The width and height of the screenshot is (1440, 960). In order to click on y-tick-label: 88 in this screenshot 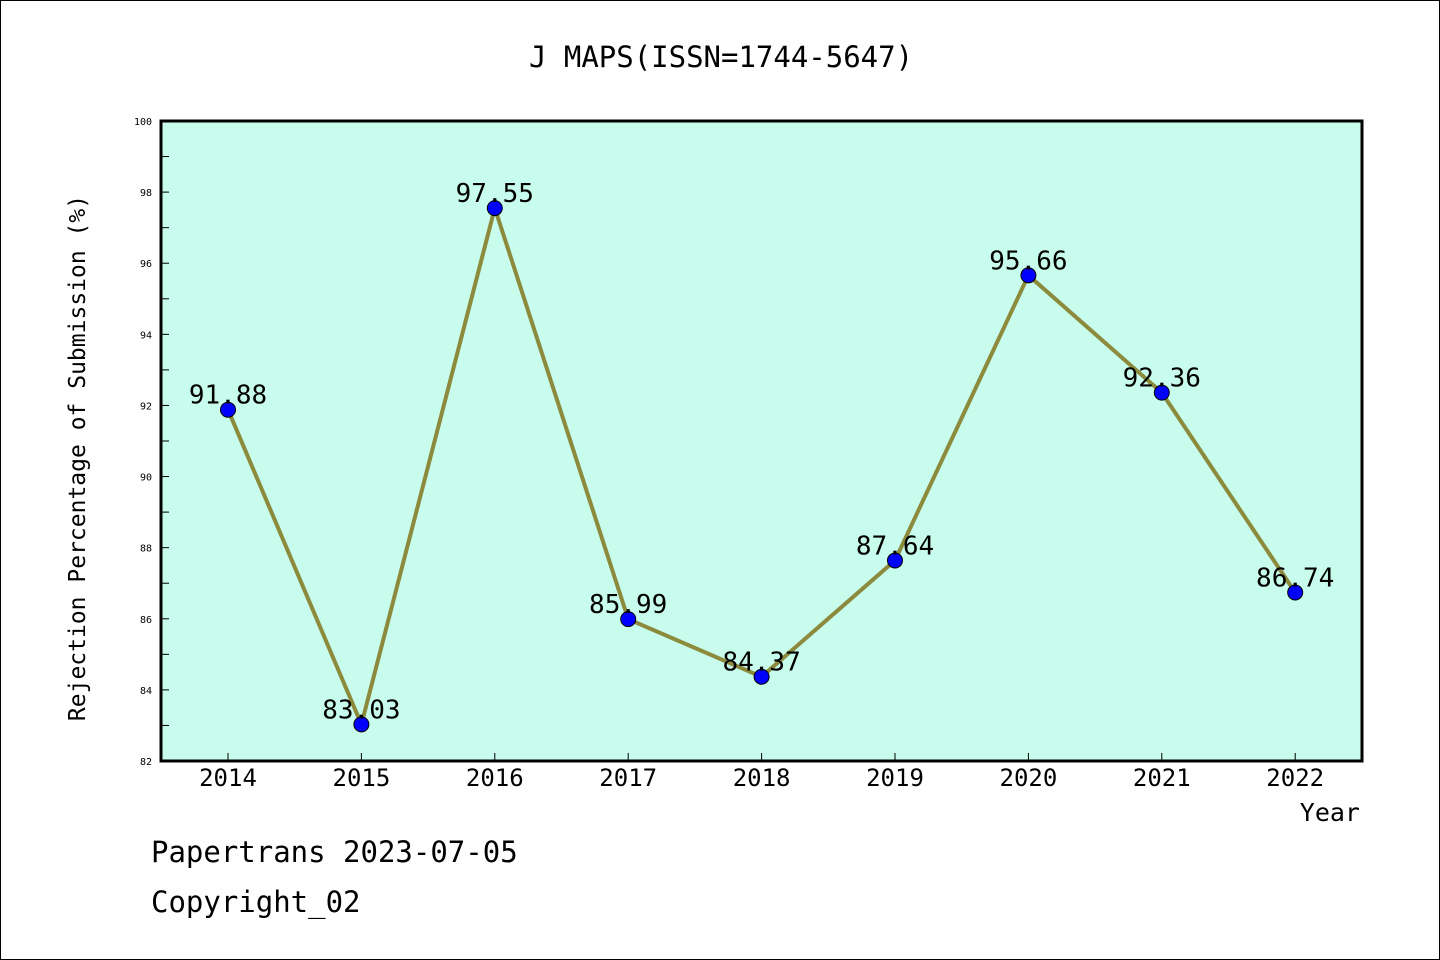, I will do `click(146, 549)`.